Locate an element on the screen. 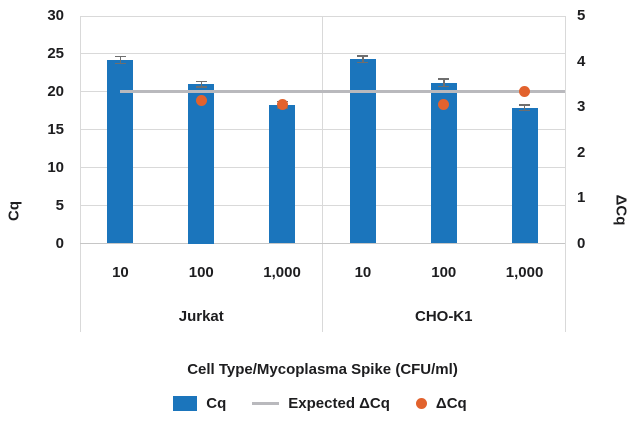  legend-label-cq: Cq is located at coordinates (216, 403).